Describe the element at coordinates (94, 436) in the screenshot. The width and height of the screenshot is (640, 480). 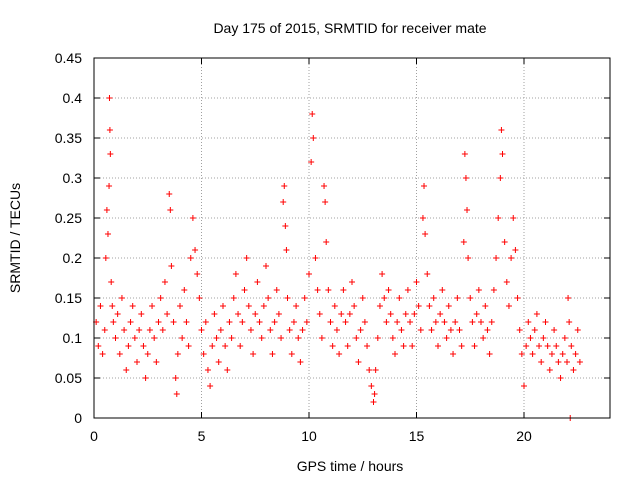
I see `x-tick-label: 0` at that location.